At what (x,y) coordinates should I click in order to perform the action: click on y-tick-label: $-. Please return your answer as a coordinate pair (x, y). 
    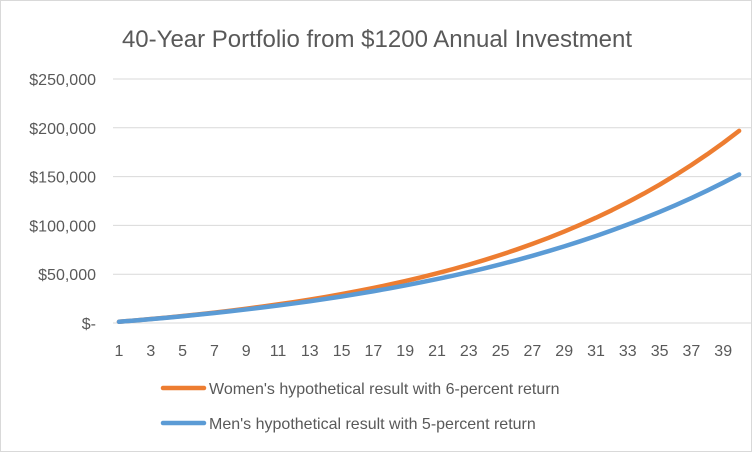
    Looking at the image, I should click on (89, 324).